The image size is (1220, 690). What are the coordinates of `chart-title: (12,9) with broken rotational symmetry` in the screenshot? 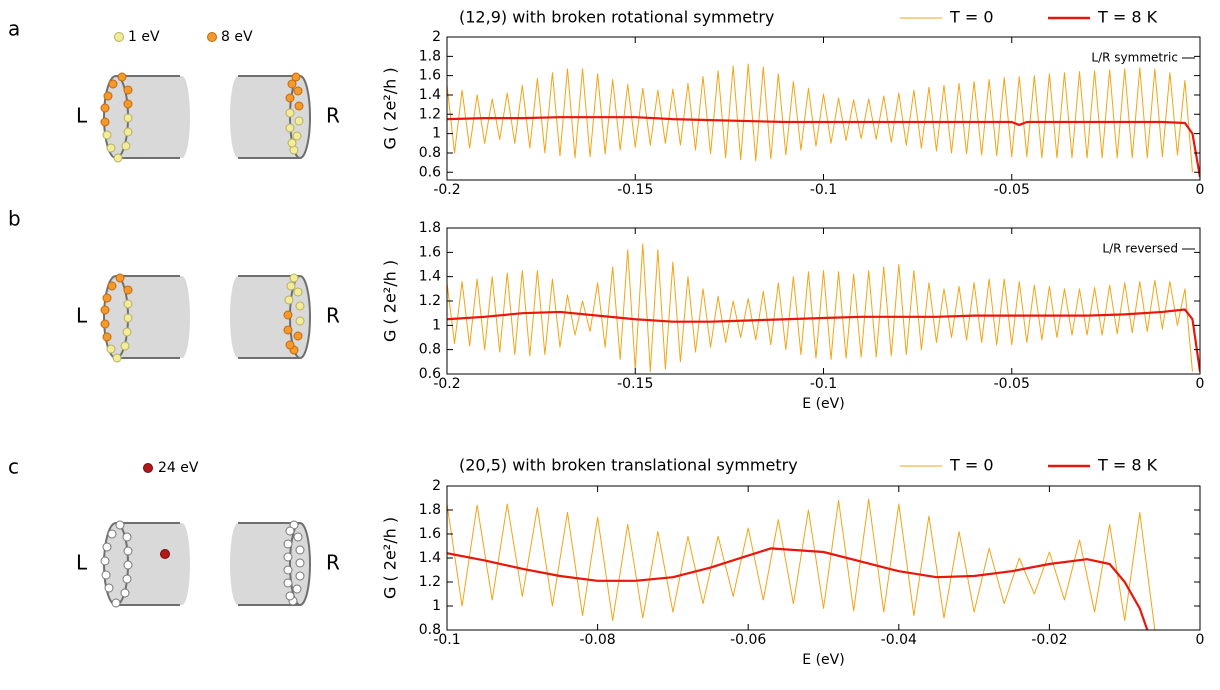 It's located at (616, 17).